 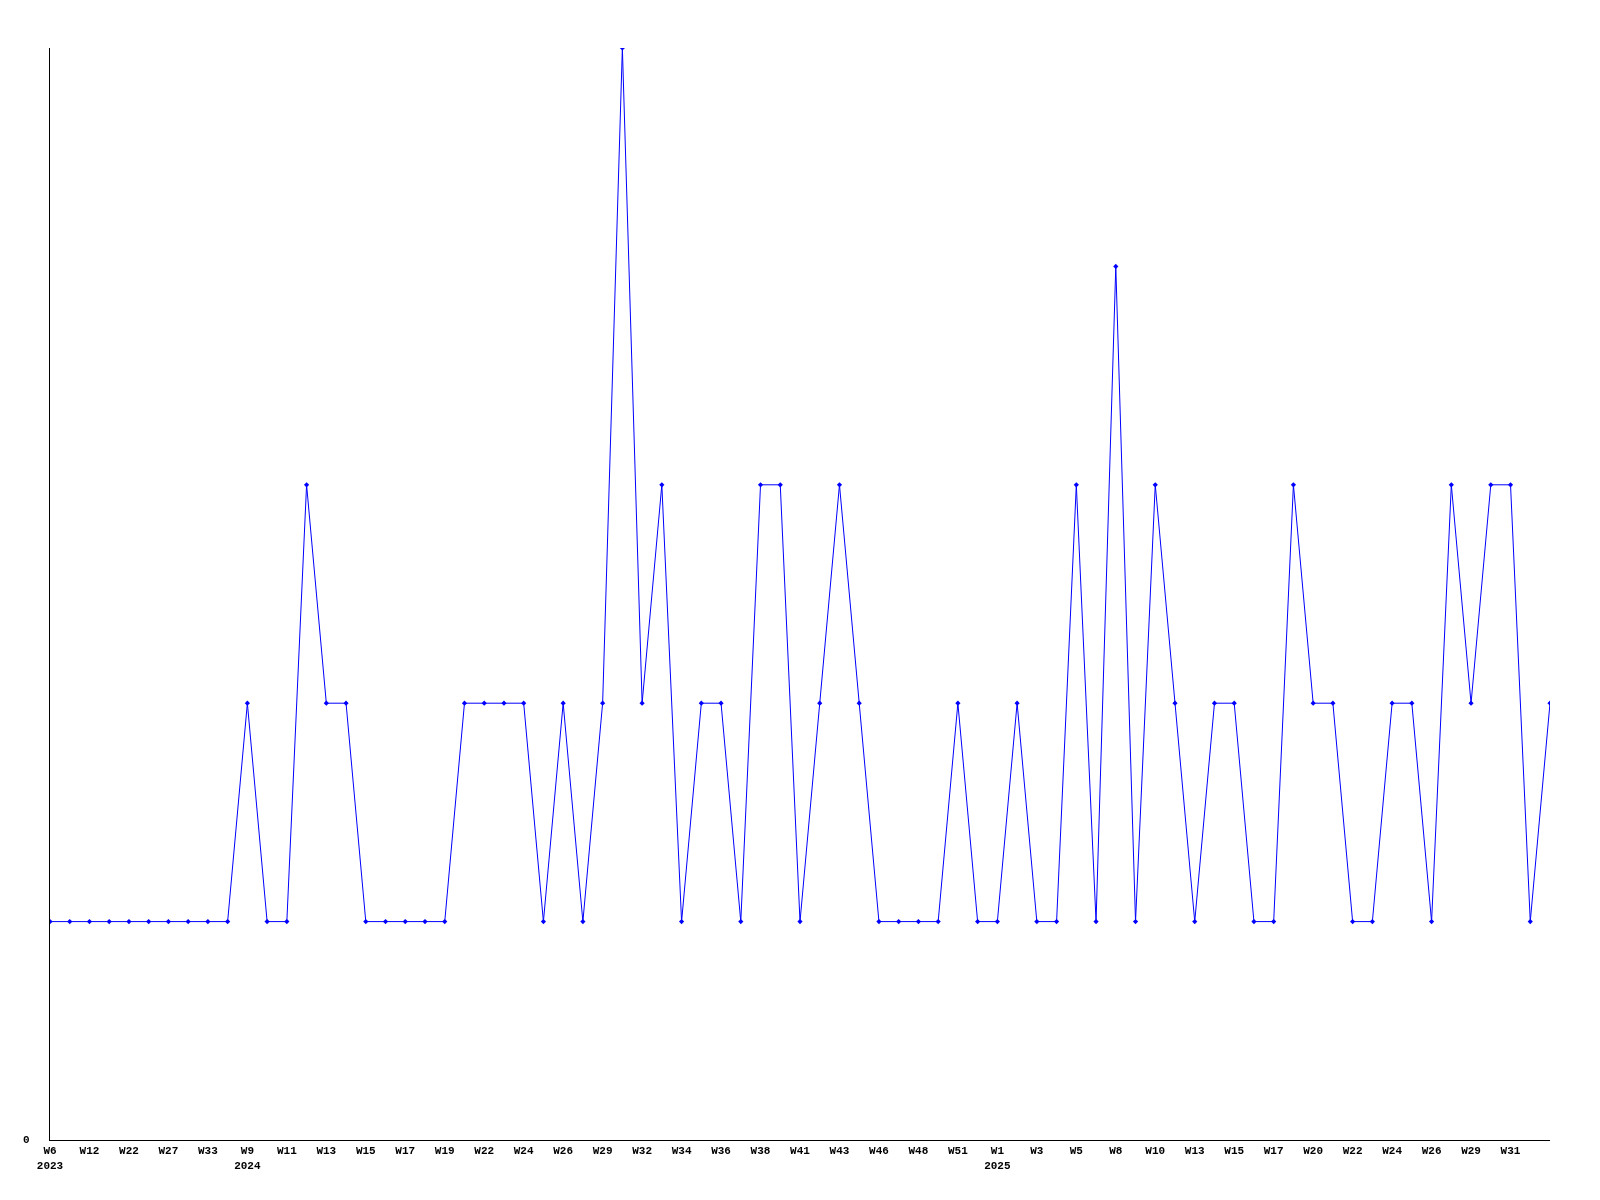 What do you see at coordinates (208, 1151) in the screenshot?
I see `x-tick-label: W33` at bounding box center [208, 1151].